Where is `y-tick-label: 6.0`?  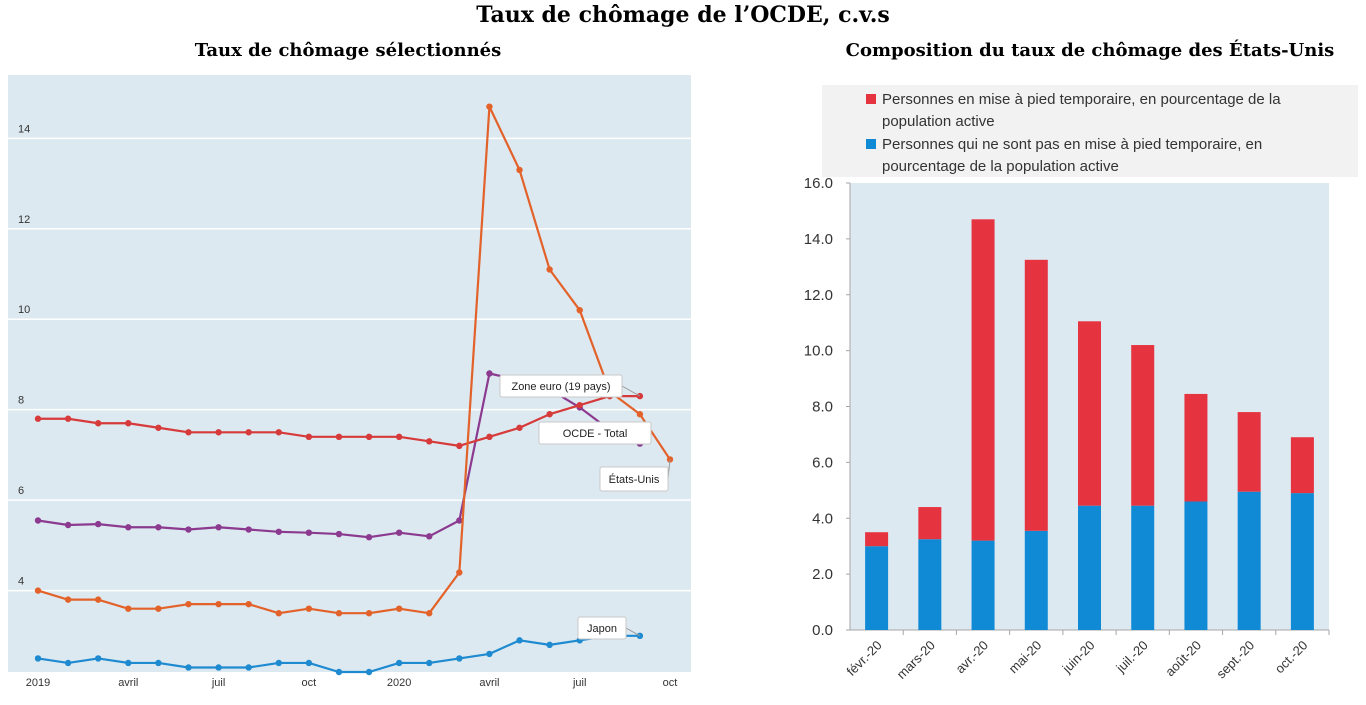 y-tick-label: 6.0 is located at coordinates (822, 462).